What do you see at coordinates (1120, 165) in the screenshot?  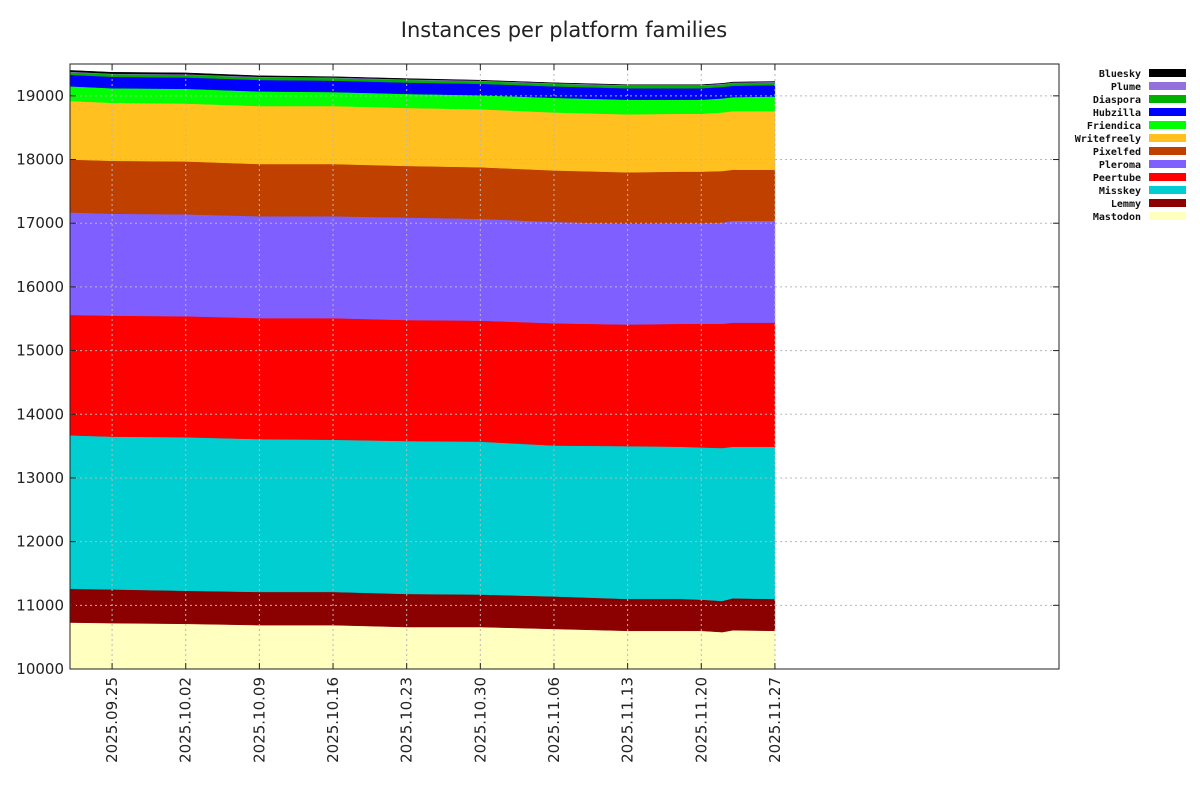 I see `legend-label-pleroma: Pleroma` at bounding box center [1120, 165].